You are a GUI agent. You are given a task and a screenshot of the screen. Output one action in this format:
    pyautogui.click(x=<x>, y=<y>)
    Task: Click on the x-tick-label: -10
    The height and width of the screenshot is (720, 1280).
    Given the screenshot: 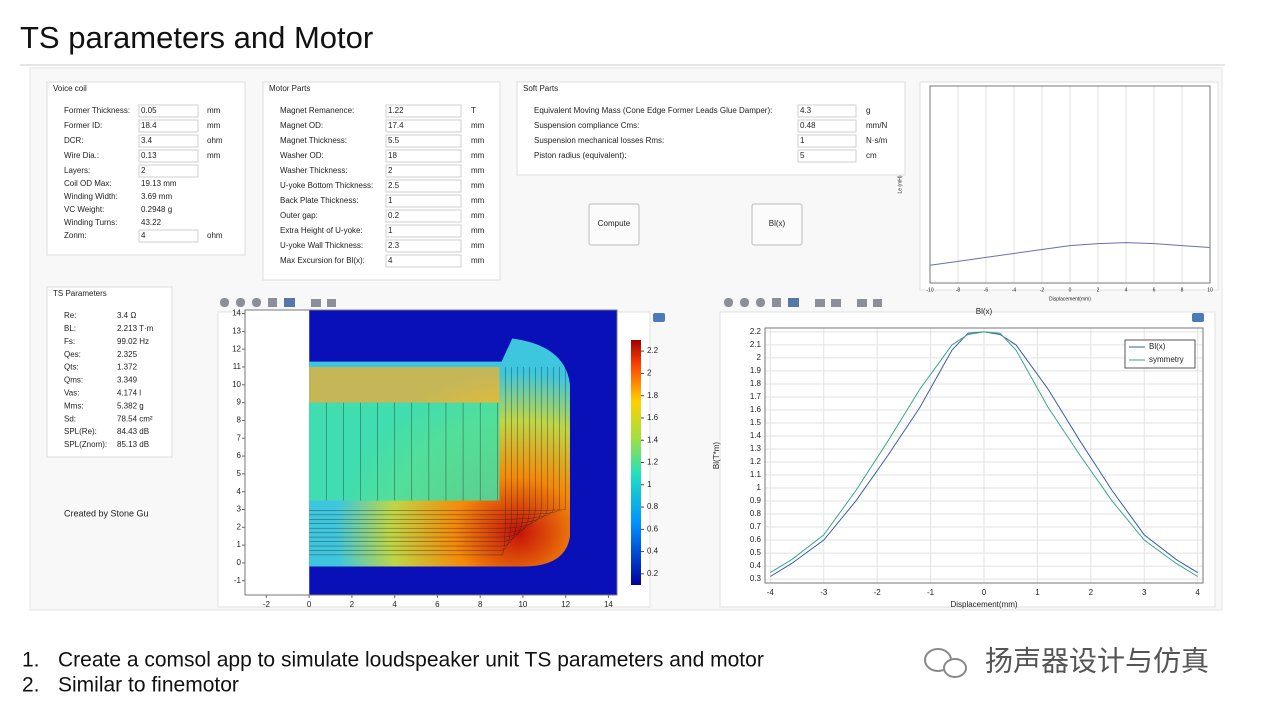 What is the action you would take?
    pyautogui.click(x=929, y=290)
    